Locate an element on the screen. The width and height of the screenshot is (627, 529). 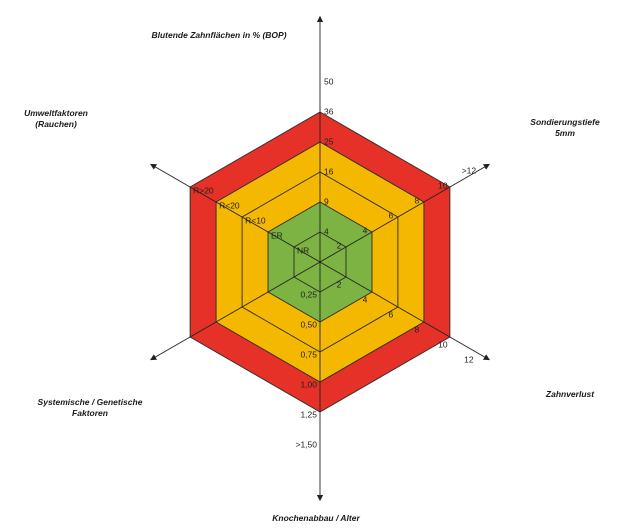
tick-label: 9 is located at coordinates (326, 201).